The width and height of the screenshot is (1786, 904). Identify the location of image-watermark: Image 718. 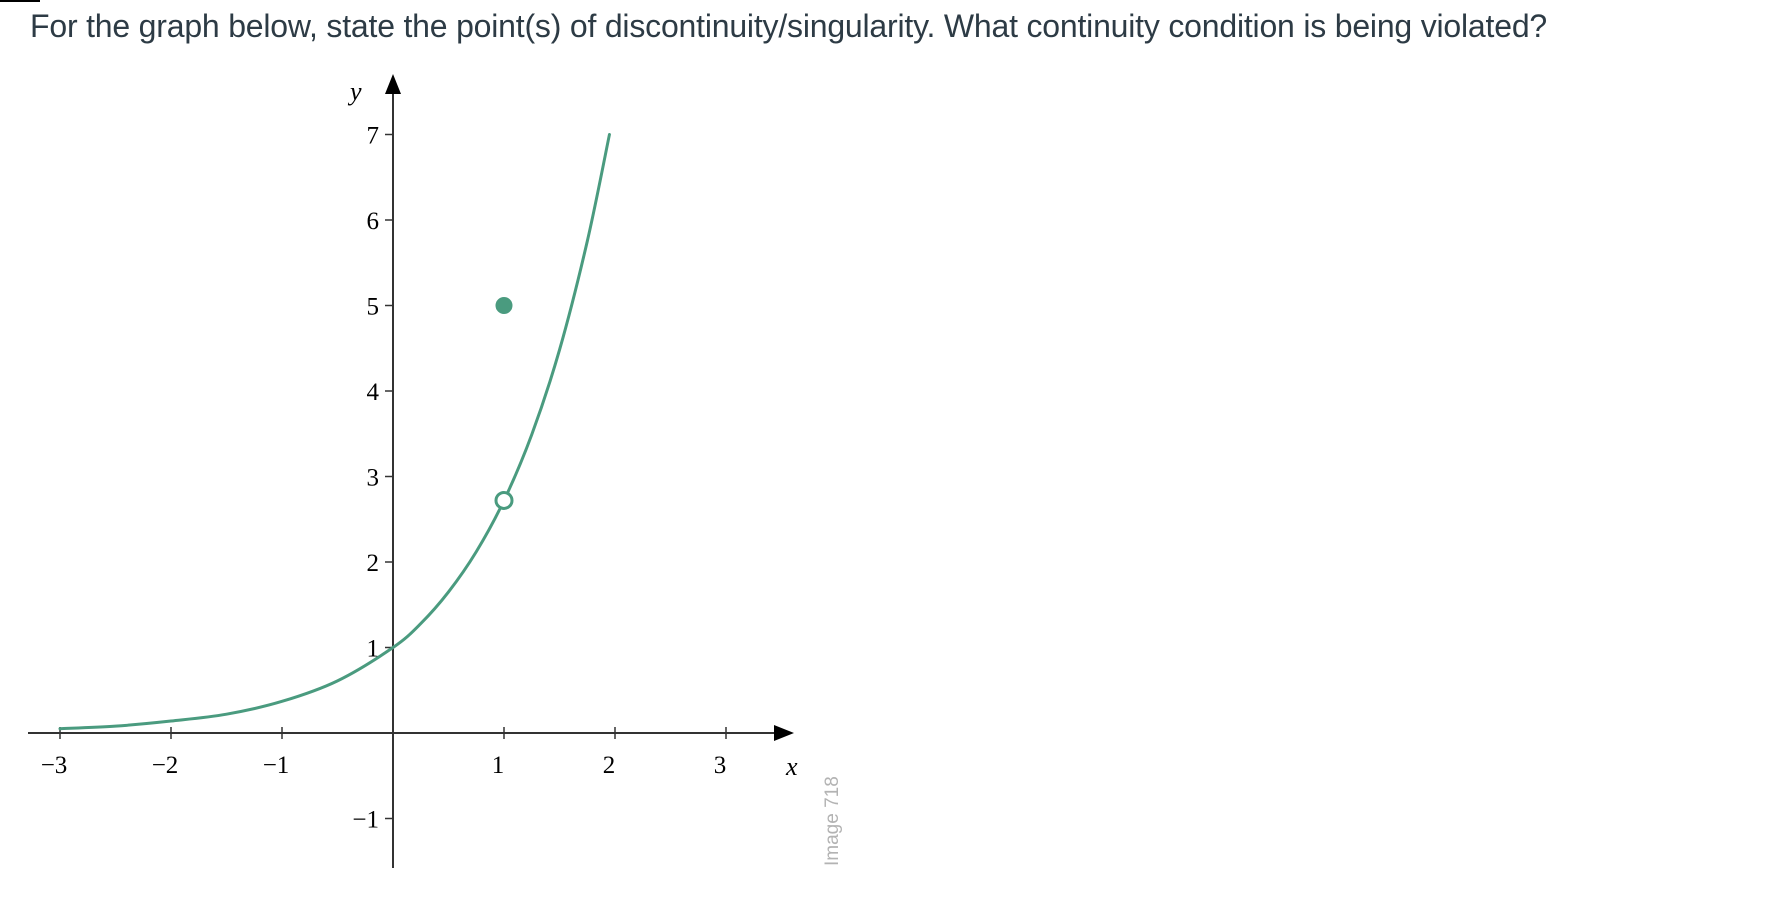
(832, 821).